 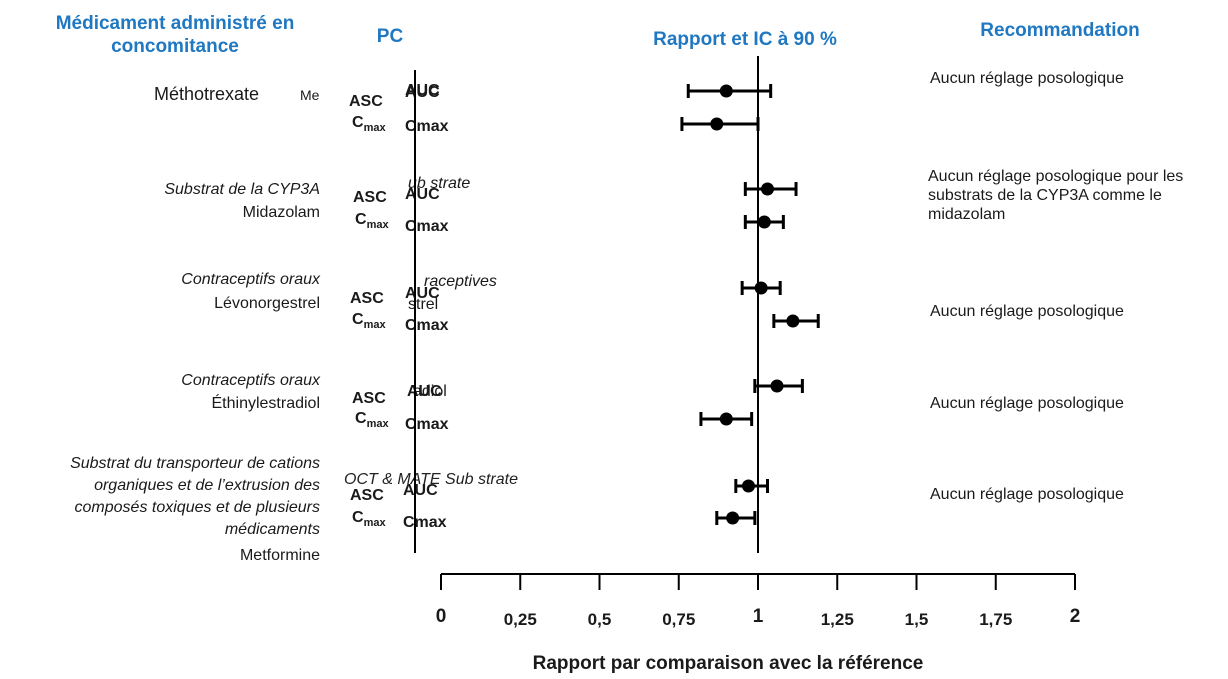 What do you see at coordinates (281, 212) in the screenshot?
I see `drug-name-midazolam: Midazolam` at bounding box center [281, 212].